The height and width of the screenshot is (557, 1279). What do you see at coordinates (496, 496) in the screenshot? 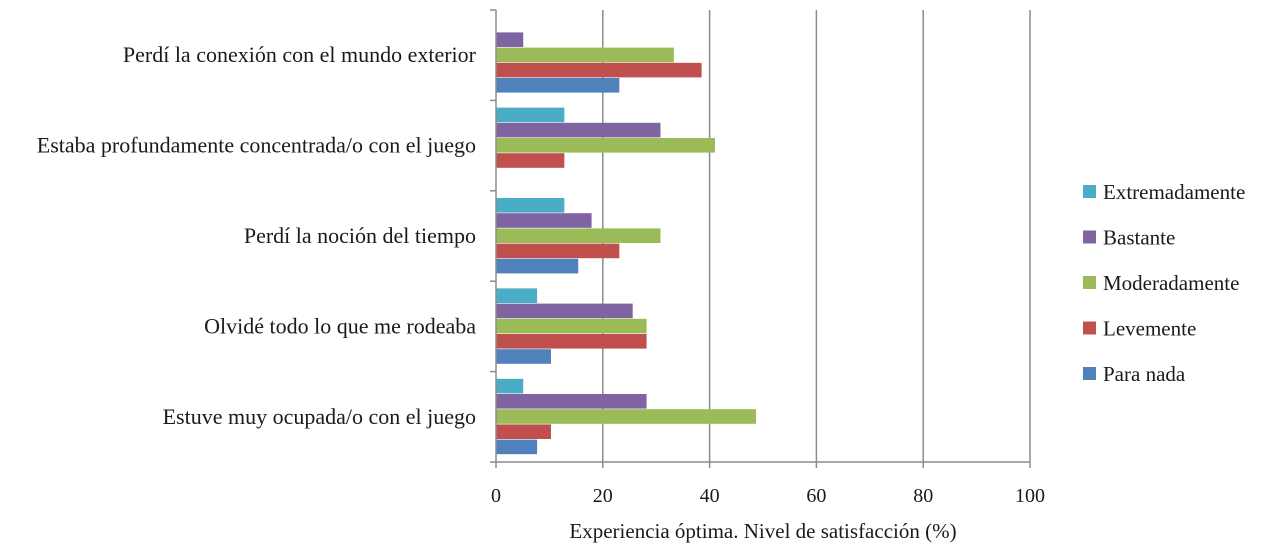
I see `x-tick-label: 0` at bounding box center [496, 496].